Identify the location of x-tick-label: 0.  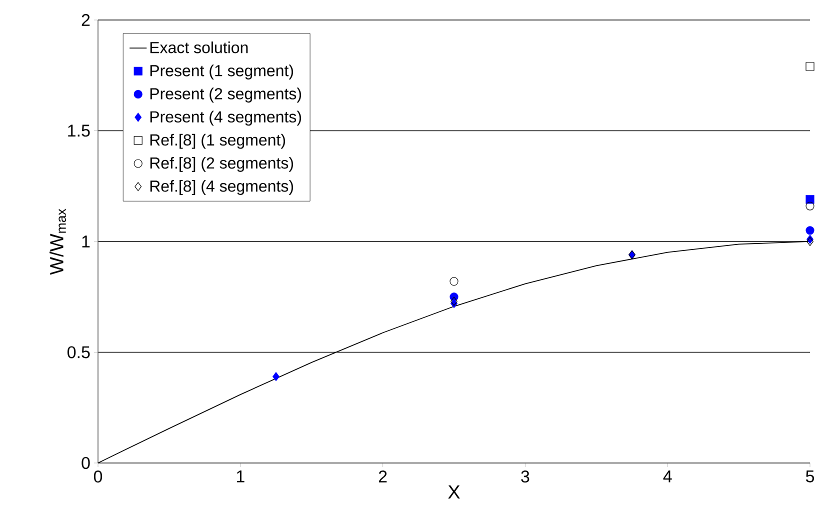
(98, 476).